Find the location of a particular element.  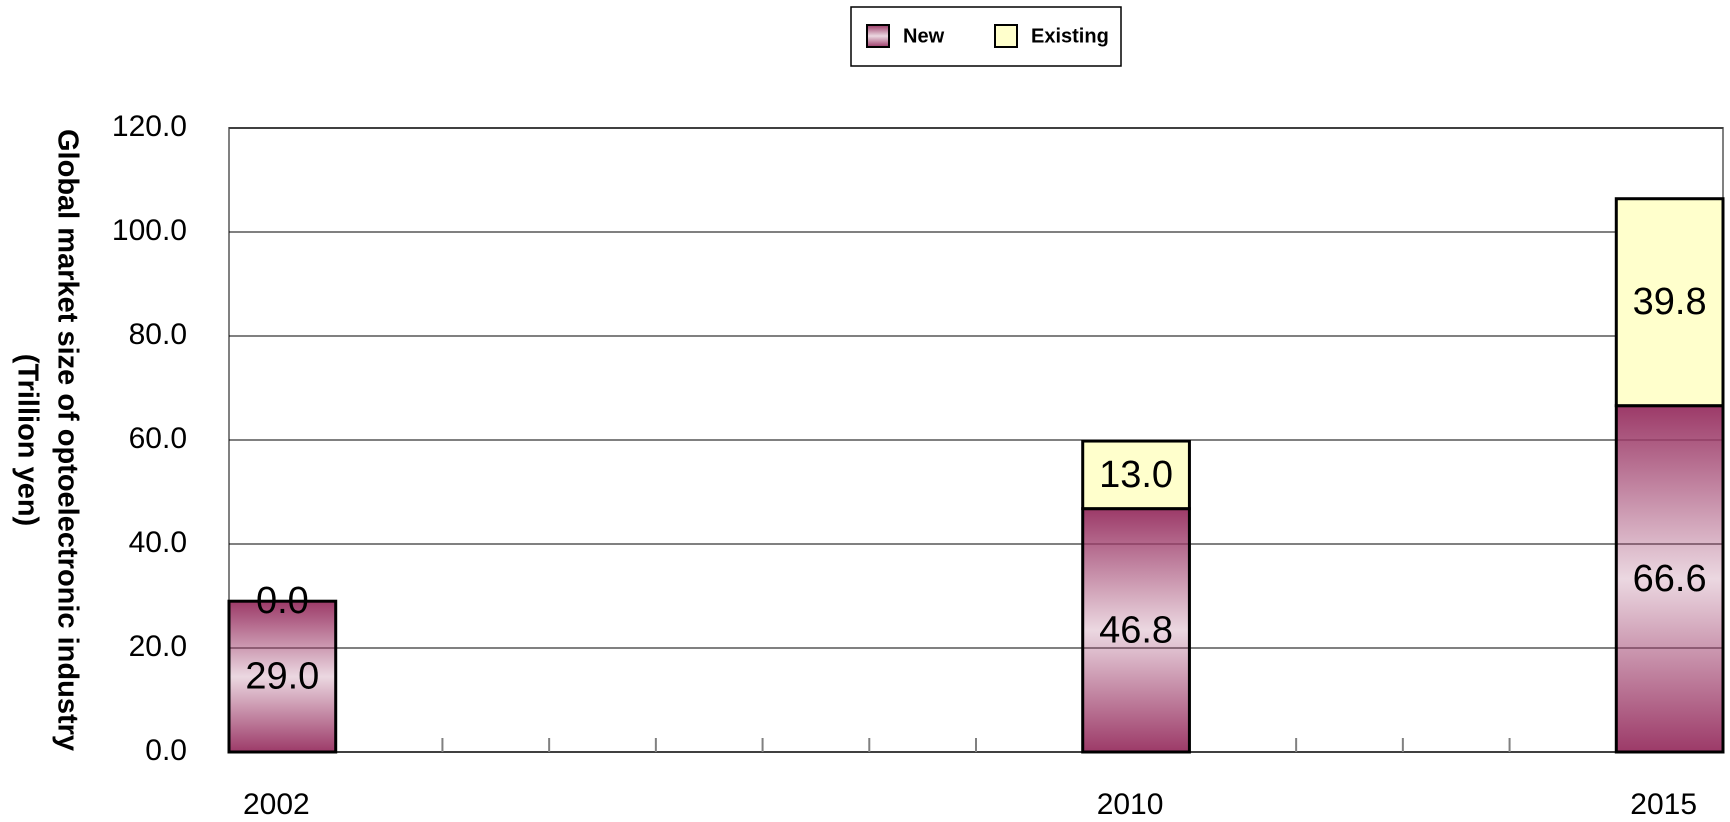

legend-label: Existing is located at coordinates (1070, 36).